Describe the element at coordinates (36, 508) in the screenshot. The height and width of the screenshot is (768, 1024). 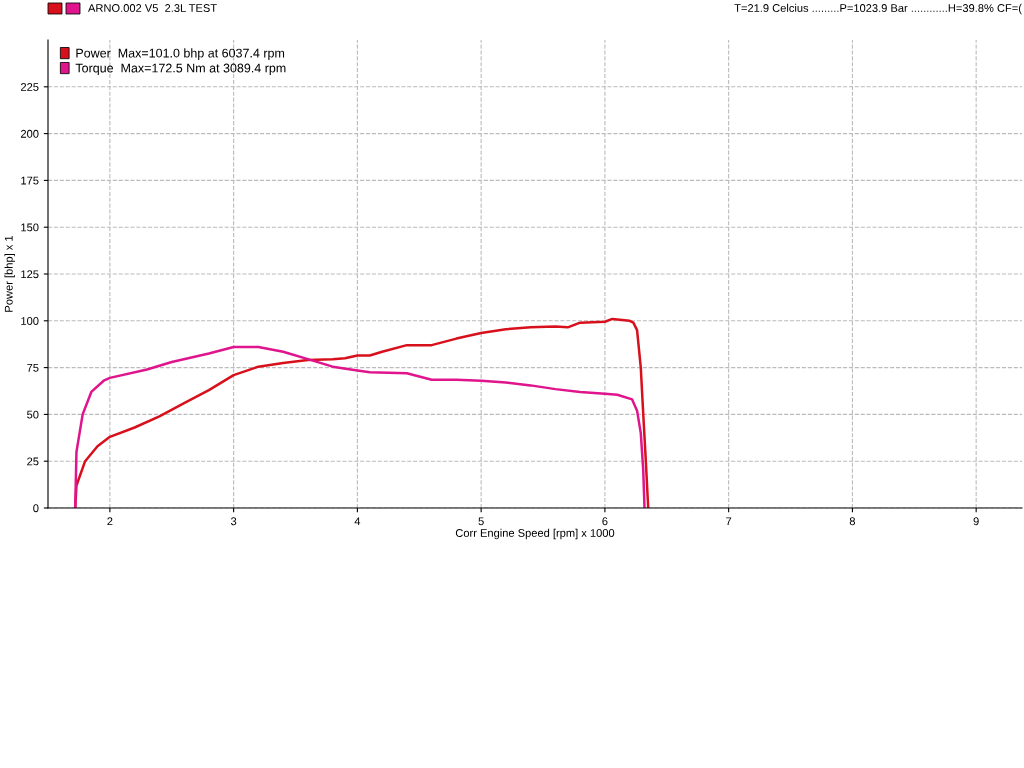
I see `y-tick-label: 0` at that location.